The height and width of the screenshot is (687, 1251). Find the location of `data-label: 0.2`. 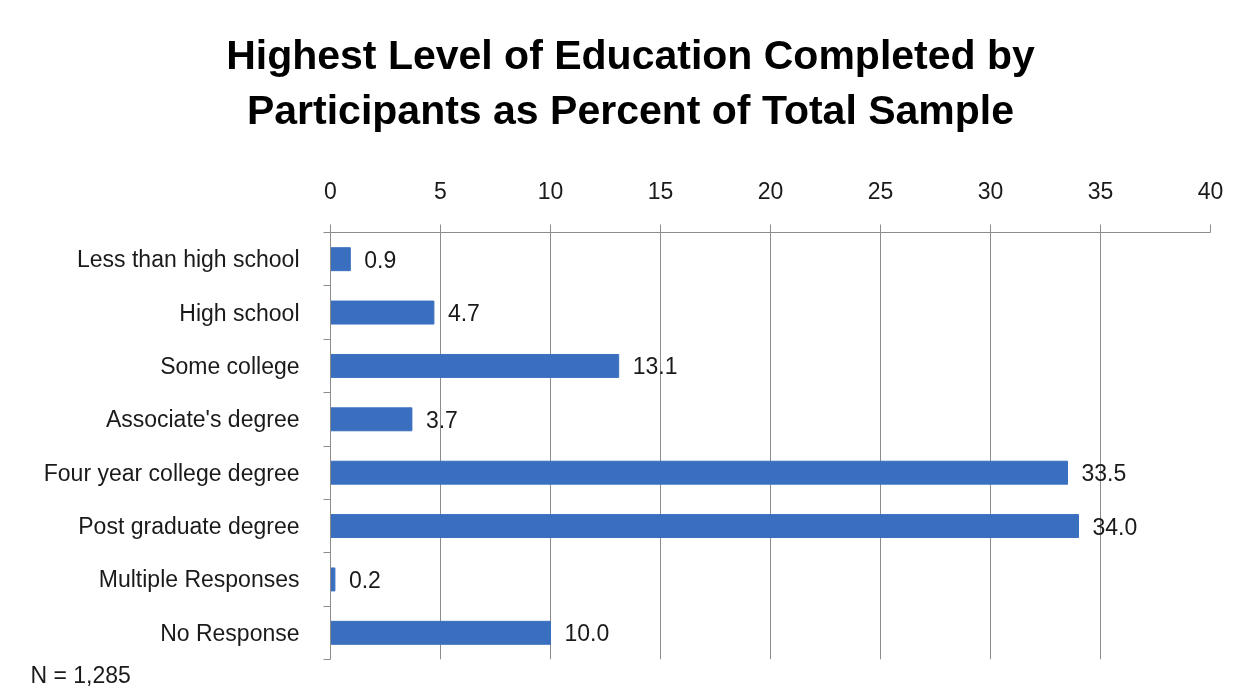

data-label: 0.2 is located at coordinates (364, 579).